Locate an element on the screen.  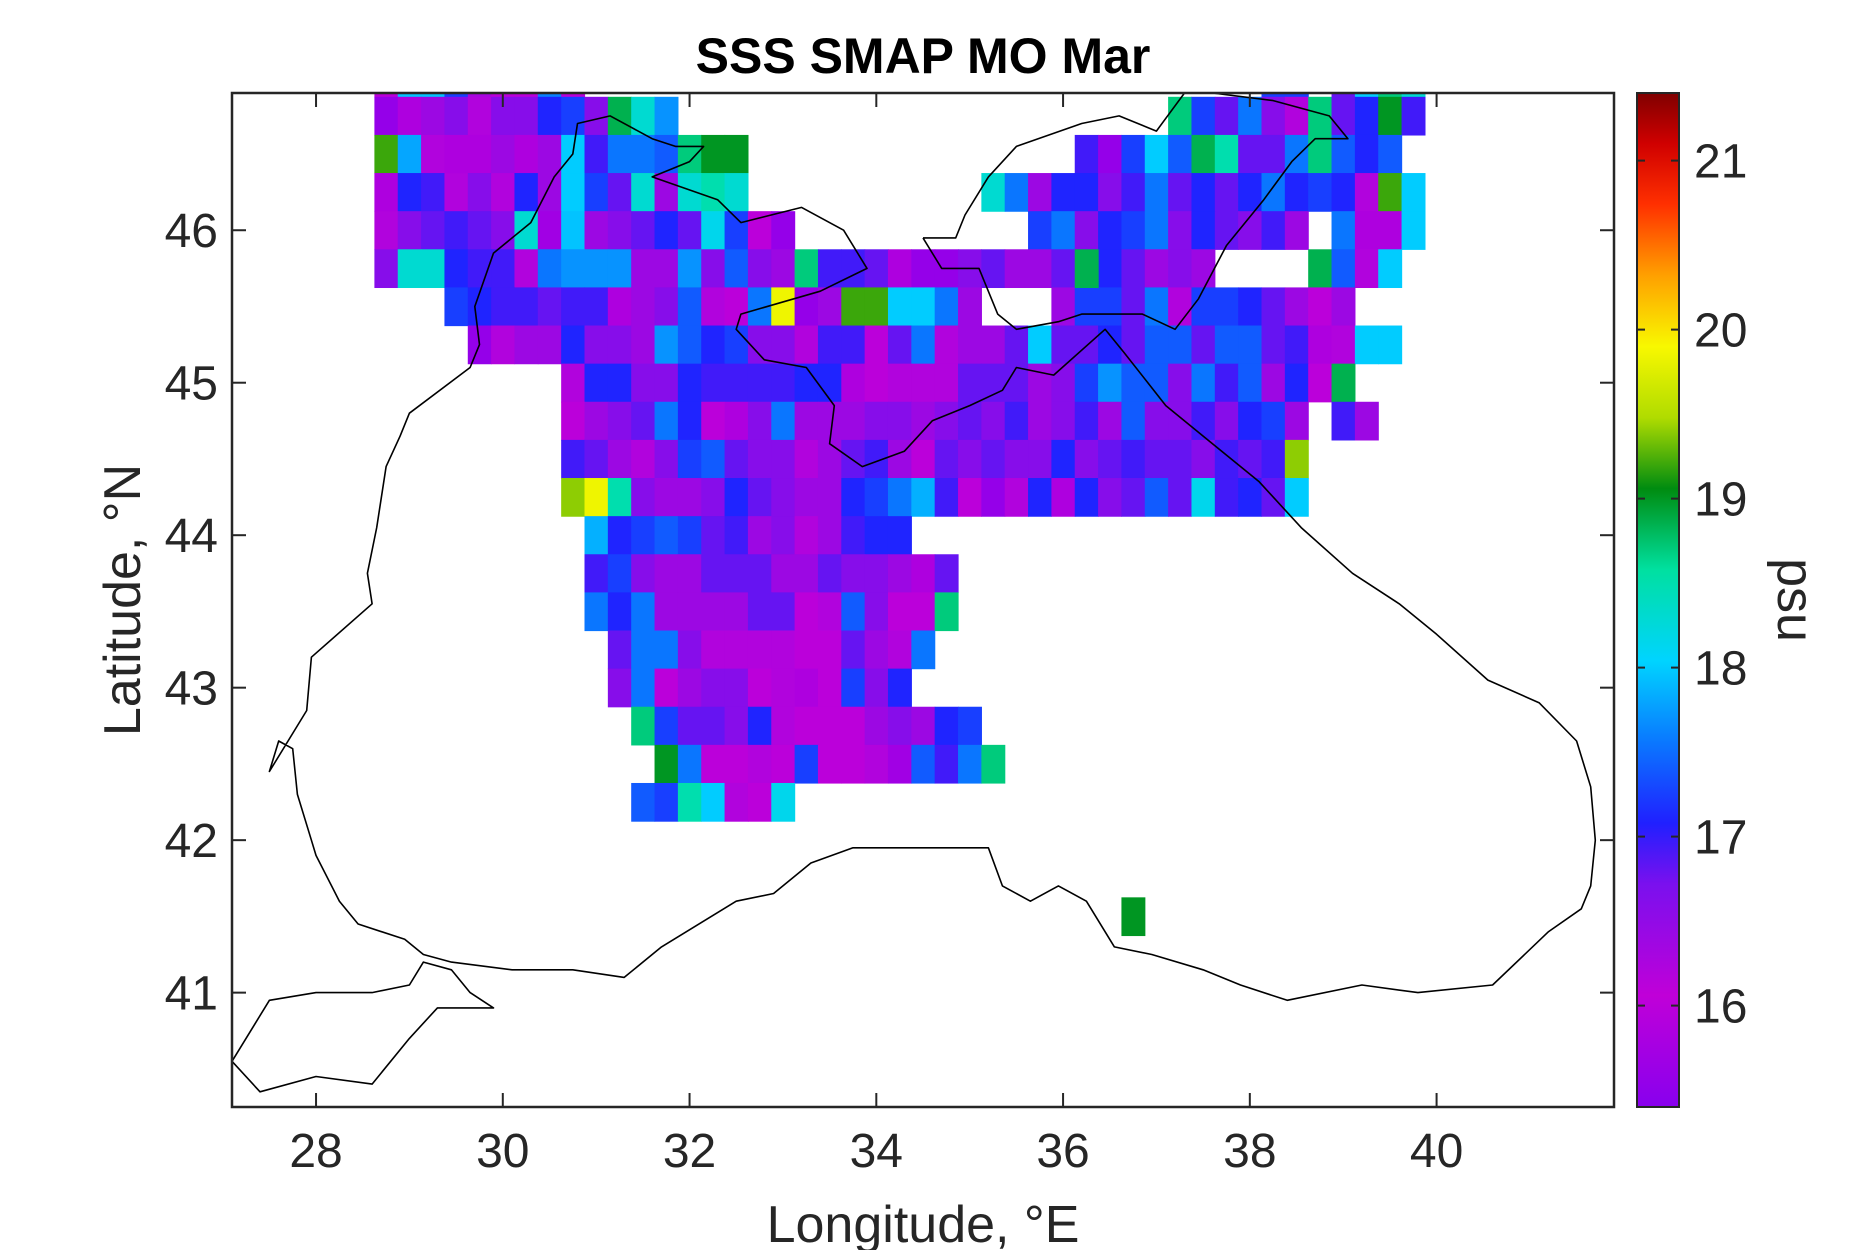
y-tick-label: 46 is located at coordinates (191, 231).